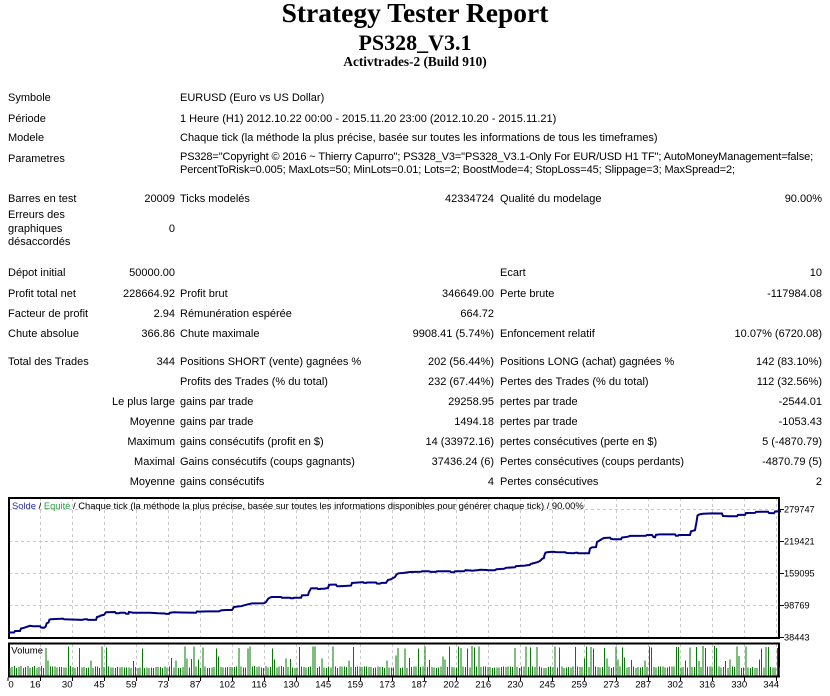  What do you see at coordinates (547, 685) in the screenshot?
I see `svg-text: 245` at bounding box center [547, 685].